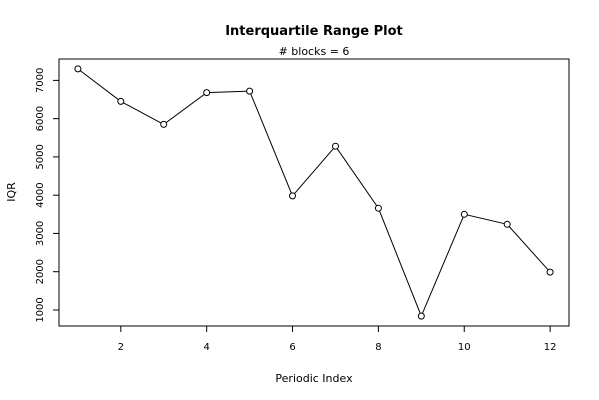 The width and height of the screenshot is (599, 400). Describe the element at coordinates (47, 195) in the screenshot. I see `y-axis: 1000 2000 3000 4000 5000 6000 7000` at that location.